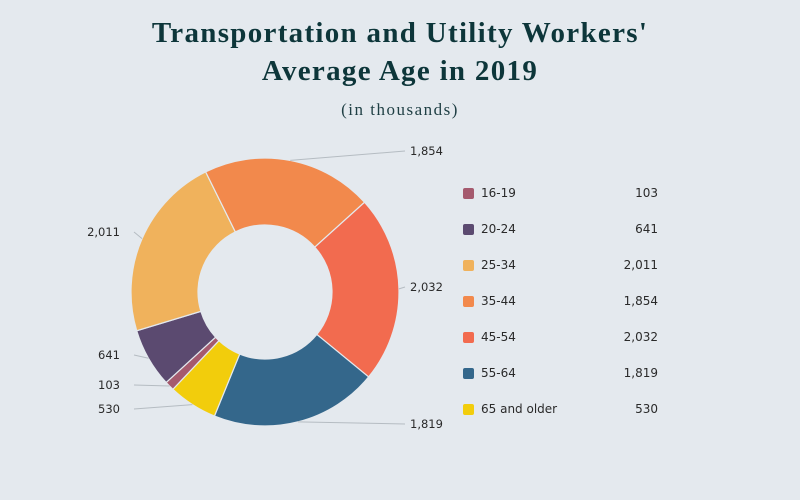 The width and height of the screenshot is (800, 500). What do you see at coordinates (498, 373) in the screenshot?
I see `legend-label: 55-64` at bounding box center [498, 373].